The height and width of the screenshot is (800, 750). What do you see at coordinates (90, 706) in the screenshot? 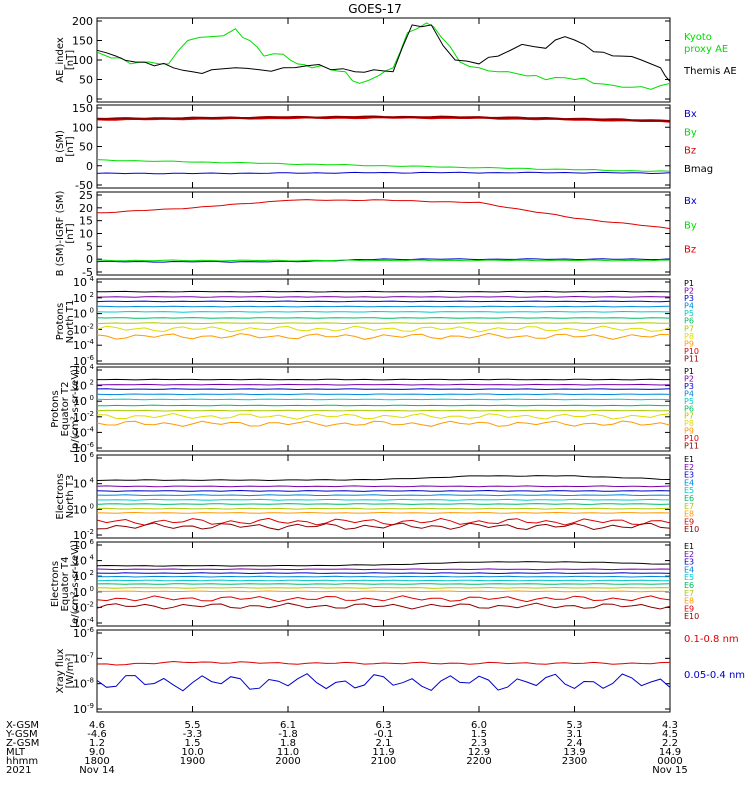
I see `y-tick-exponent: -9` at bounding box center [90, 706].